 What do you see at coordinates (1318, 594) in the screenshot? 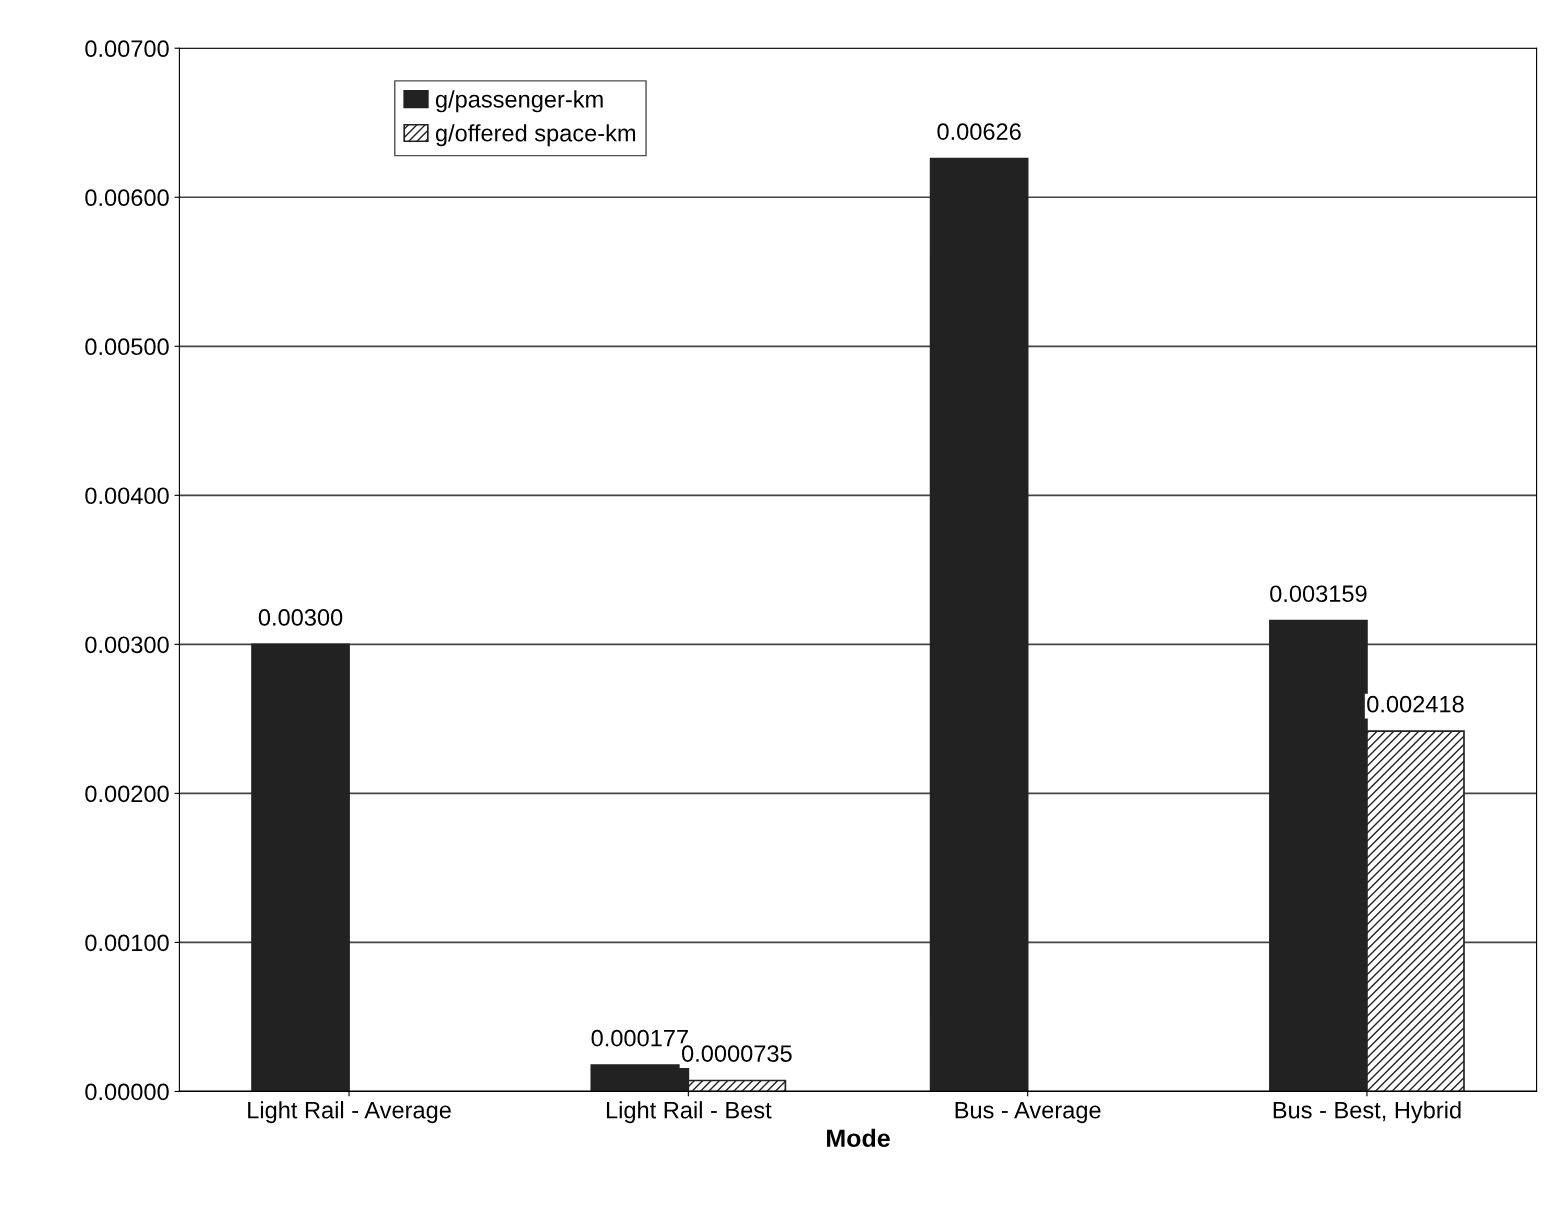
I see `data-label: 0.003159` at bounding box center [1318, 594].